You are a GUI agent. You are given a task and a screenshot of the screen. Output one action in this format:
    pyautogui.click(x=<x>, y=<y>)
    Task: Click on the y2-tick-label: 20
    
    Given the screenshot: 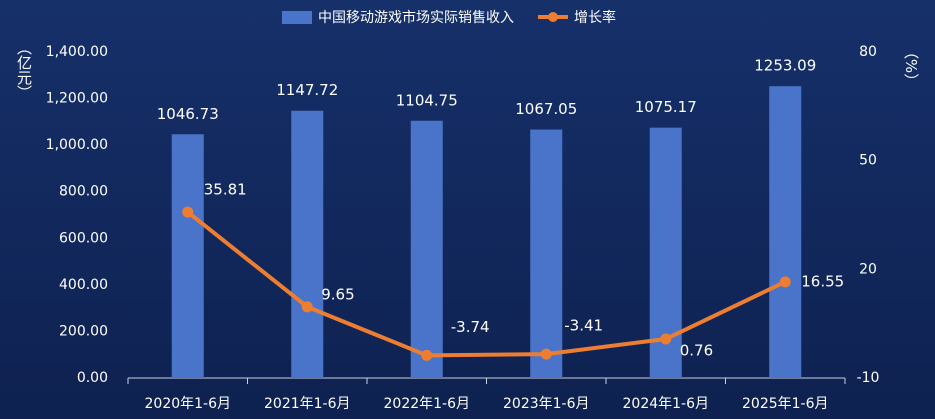 What is the action you would take?
    pyautogui.click(x=868, y=269)
    